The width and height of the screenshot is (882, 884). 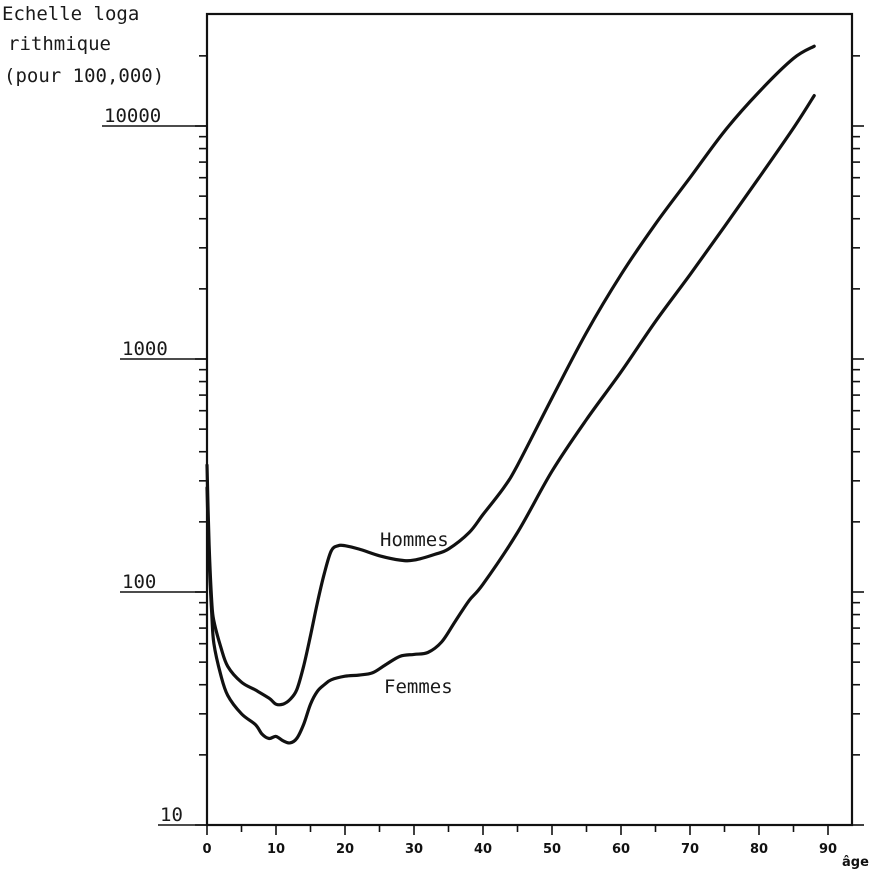 I want to click on series-label-femmes: Femmes, so click(x=418, y=687).